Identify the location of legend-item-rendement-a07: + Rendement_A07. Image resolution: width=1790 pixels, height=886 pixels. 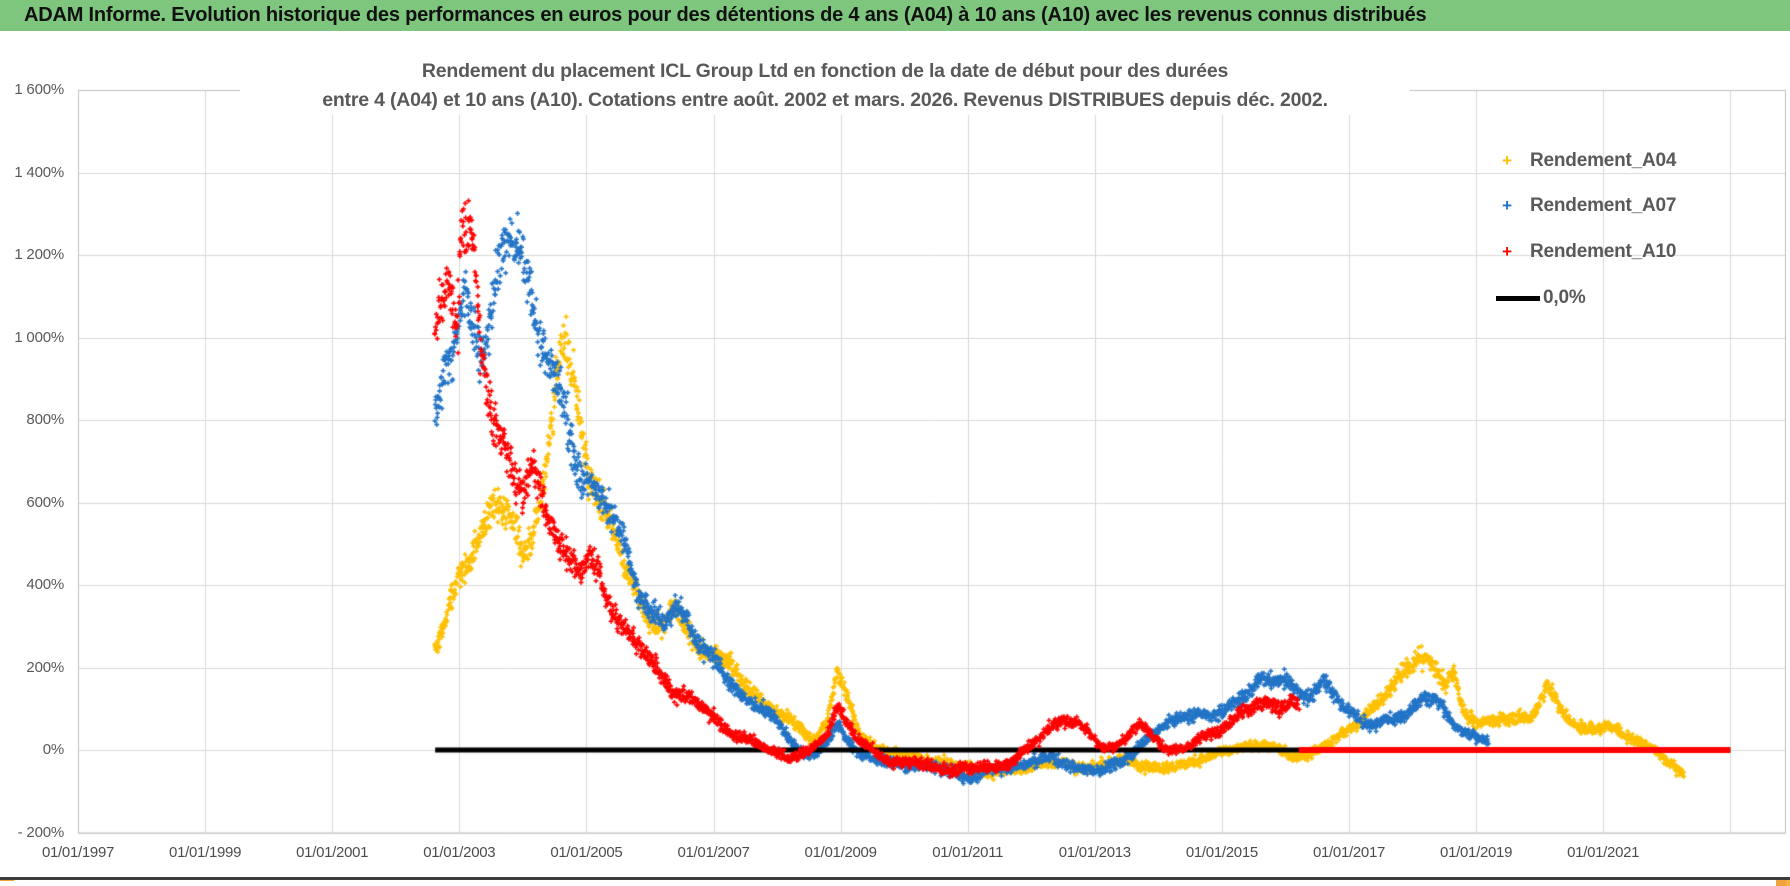
(1586, 206).